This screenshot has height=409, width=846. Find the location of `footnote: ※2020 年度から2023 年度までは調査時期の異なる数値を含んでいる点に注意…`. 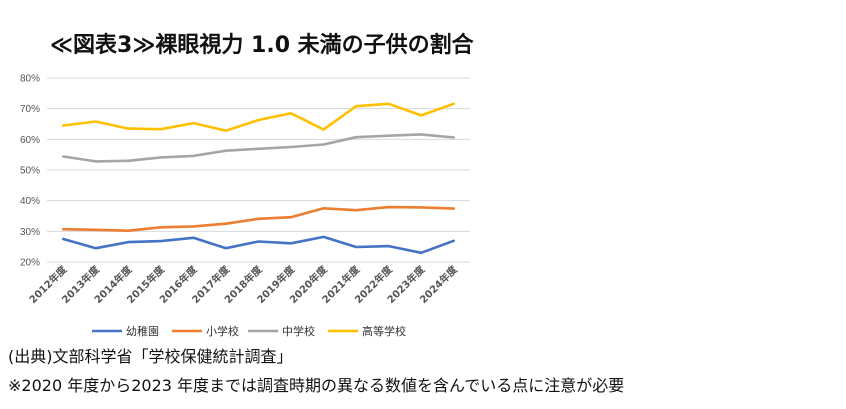

footnote: ※2020 年度から2023 年度までは調査時期の異なる数値を含んでいる点に注意… is located at coordinates (316, 385).